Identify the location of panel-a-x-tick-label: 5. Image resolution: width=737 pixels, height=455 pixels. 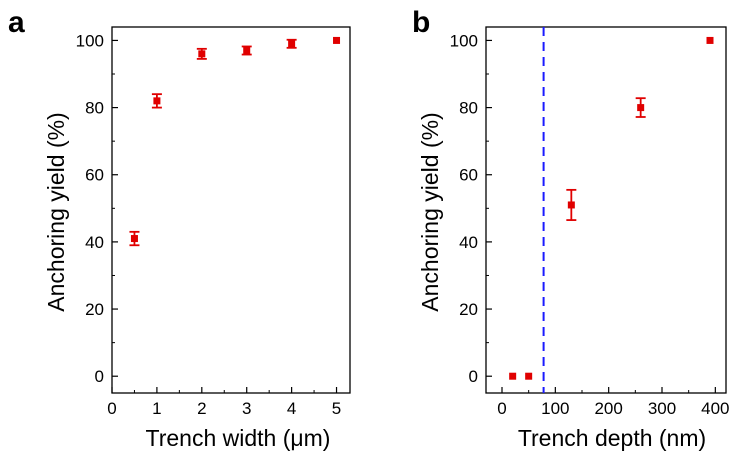
(336, 408).